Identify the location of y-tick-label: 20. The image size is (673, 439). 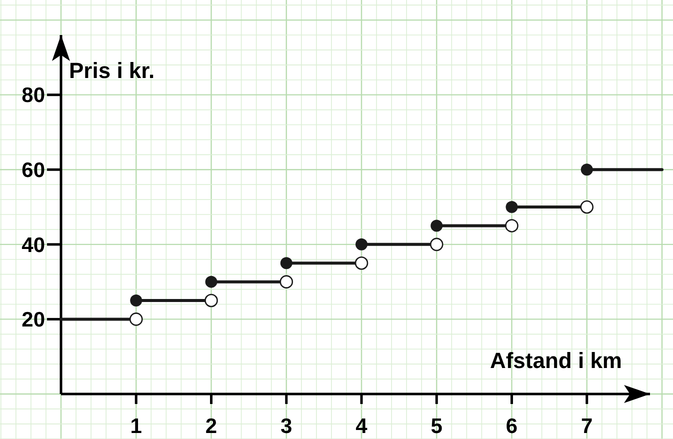
(33, 320).